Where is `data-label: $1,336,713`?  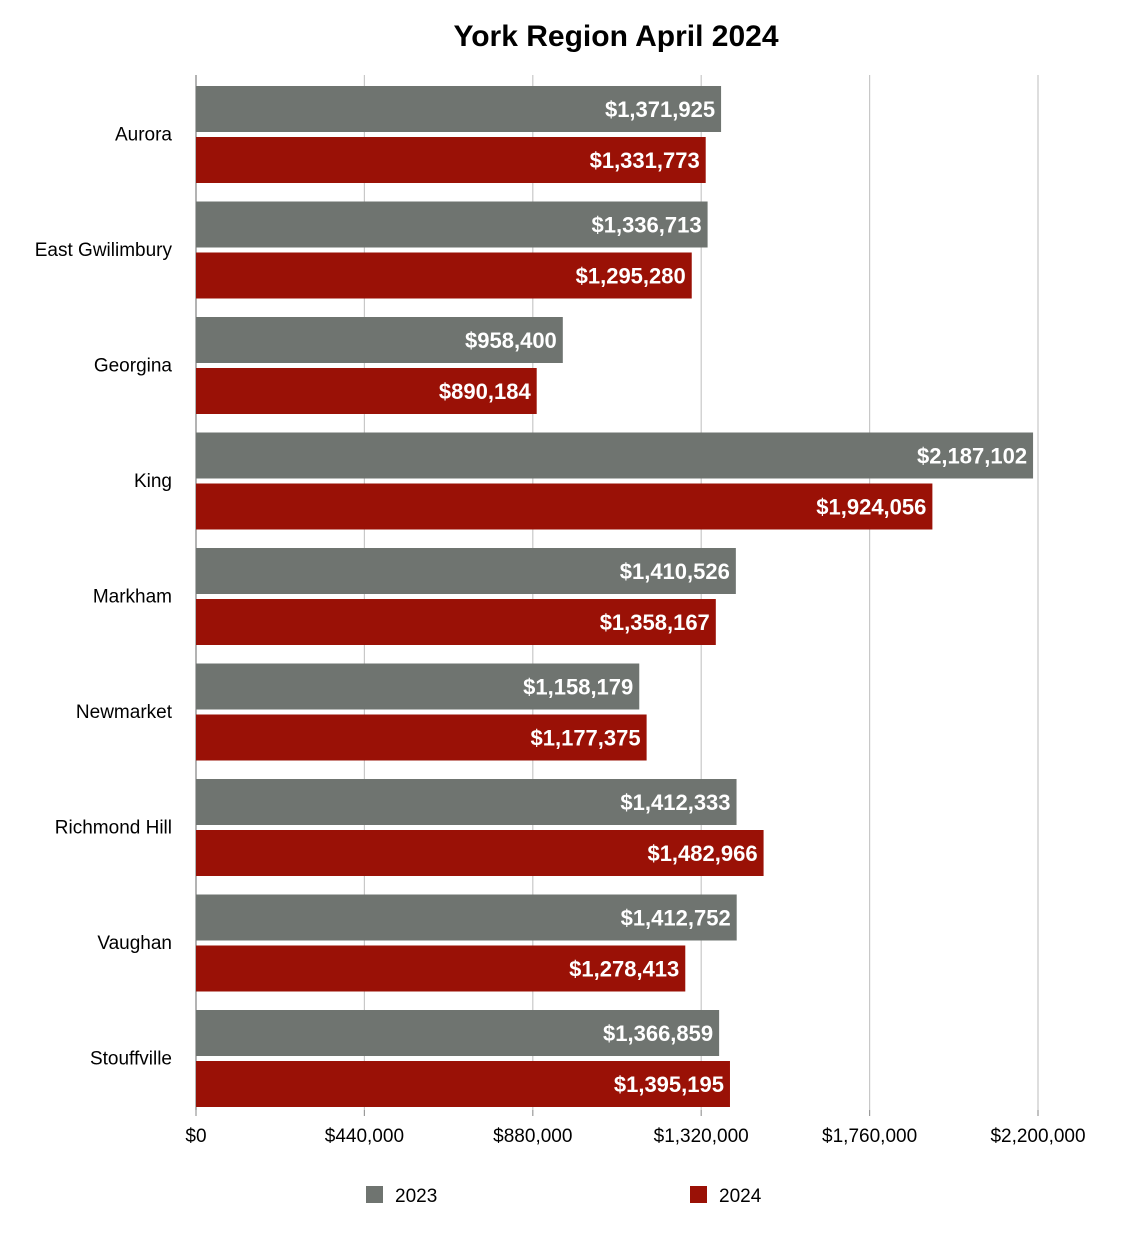
data-label: $1,336,713 is located at coordinates (646, 225).